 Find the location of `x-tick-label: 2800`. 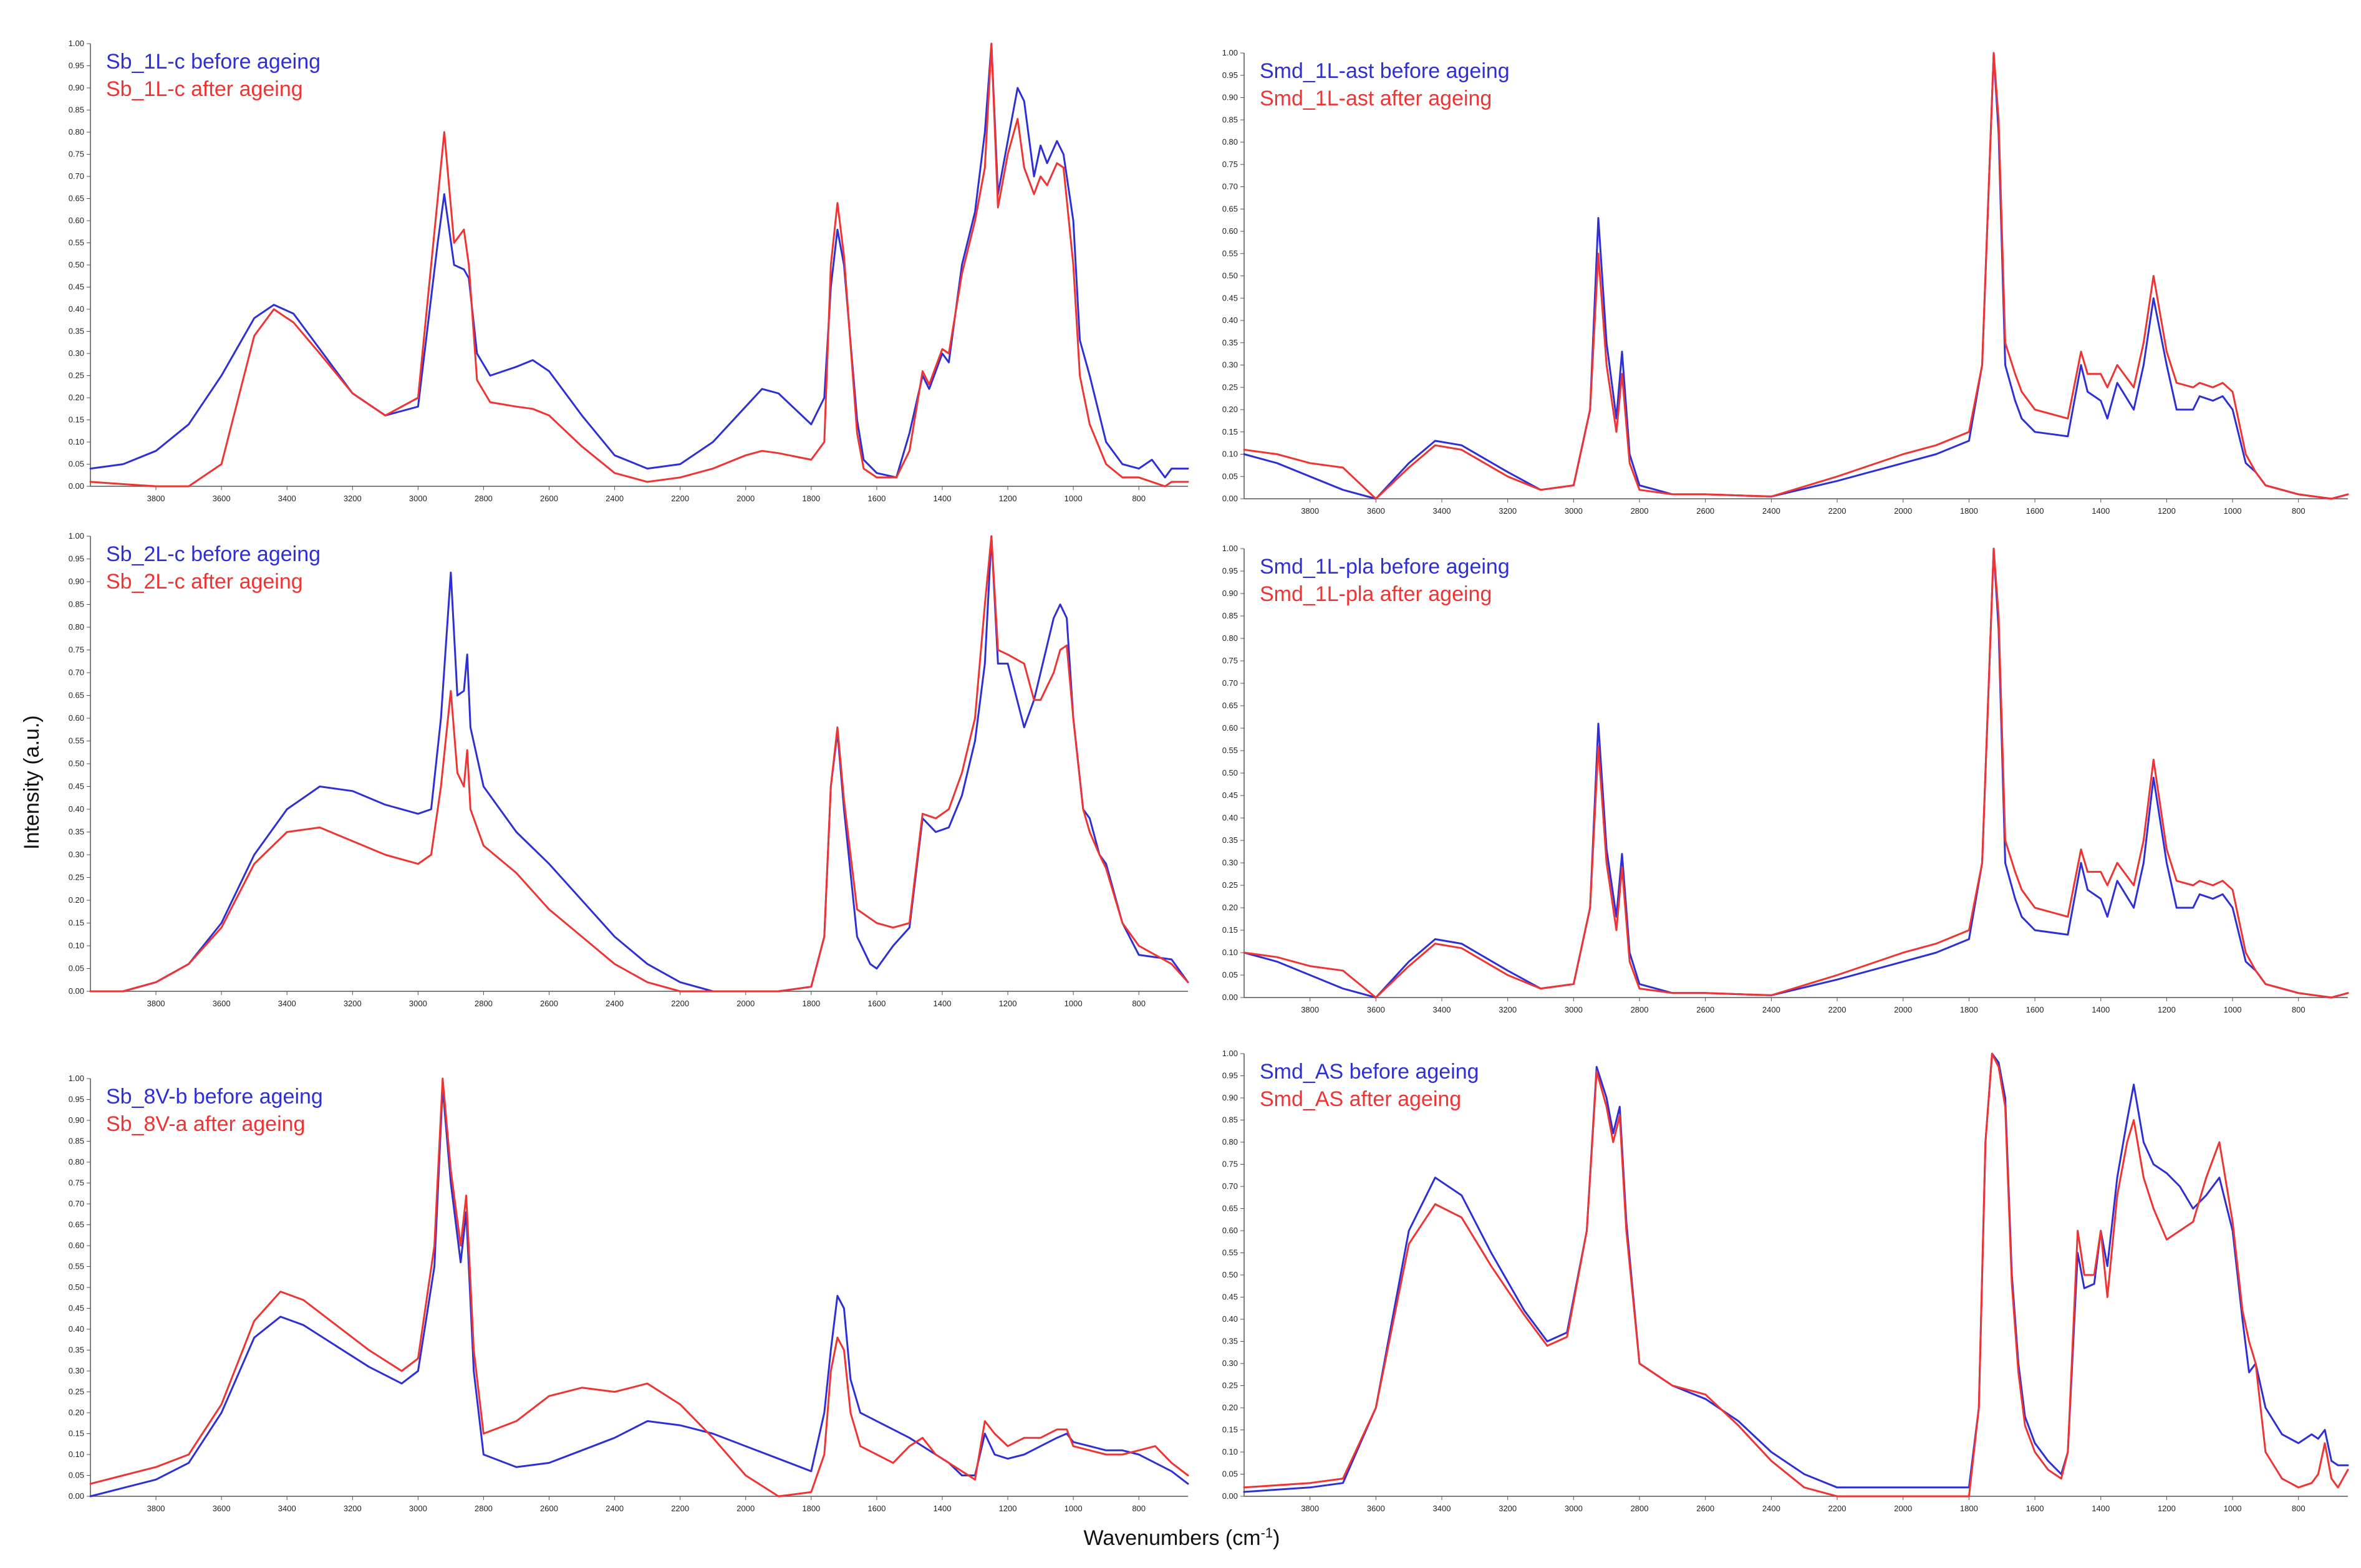

x-tick-label: 2800 is located at coordinates (484, 498).